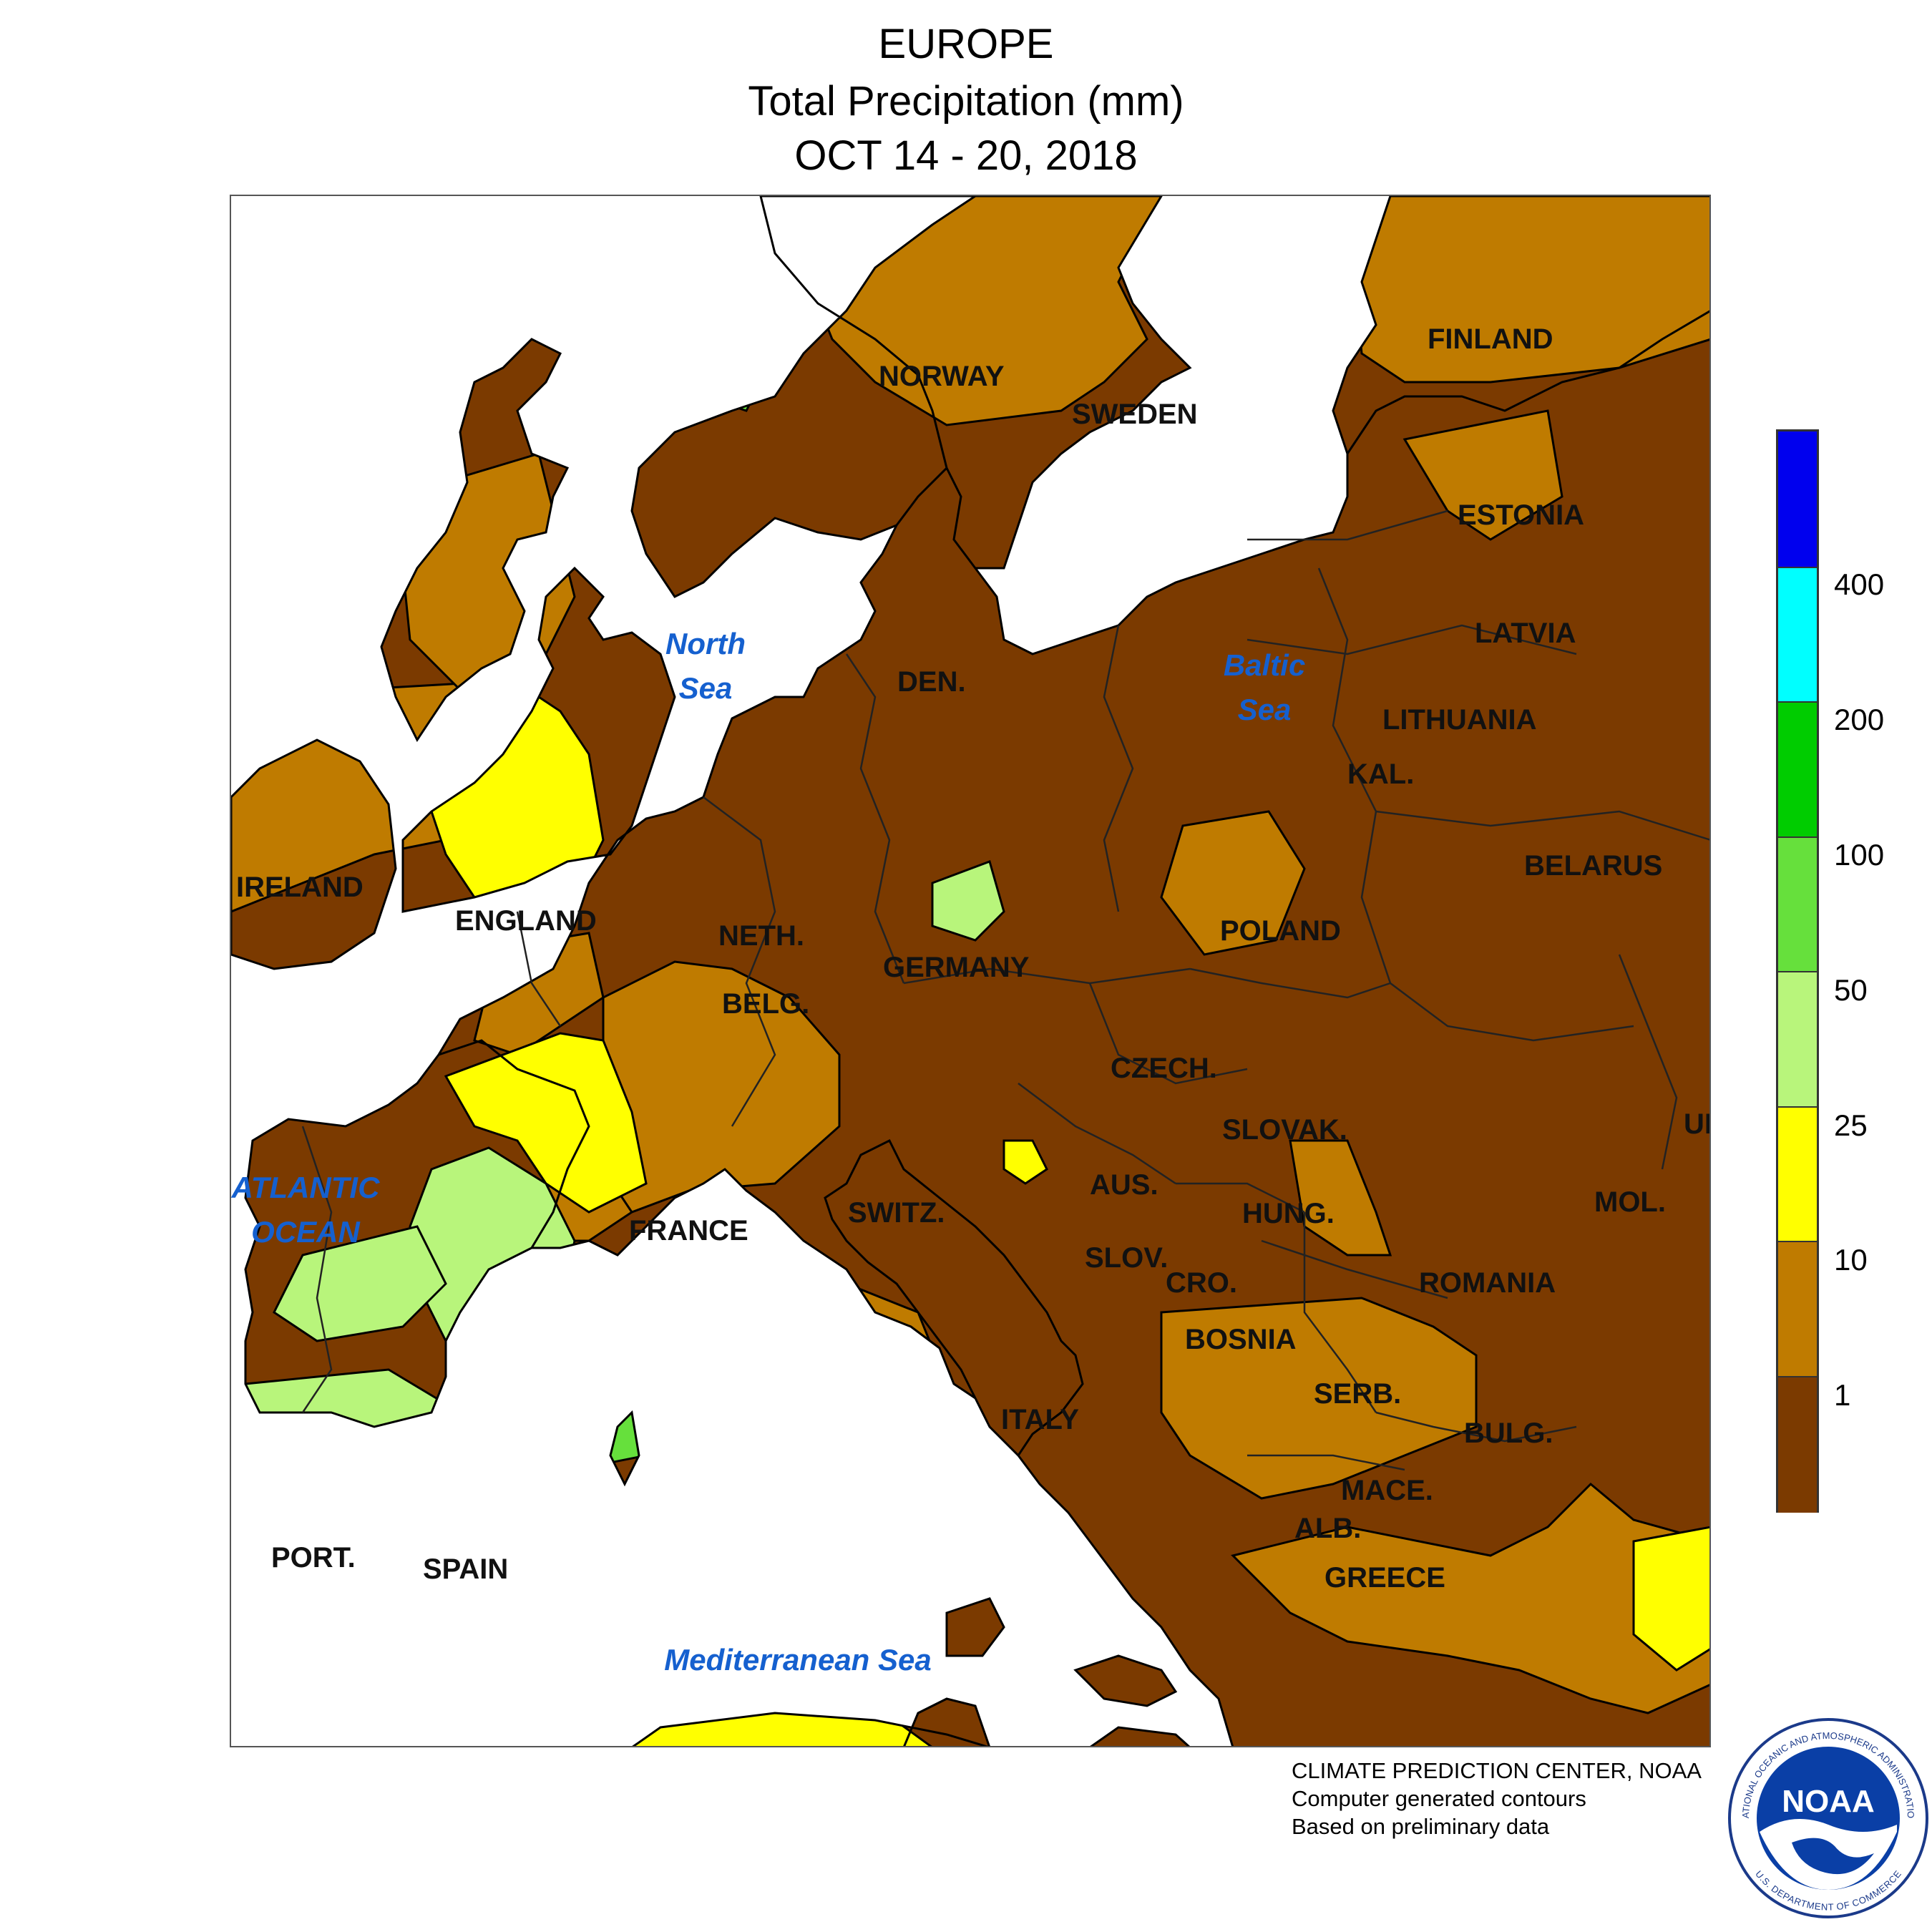 This screenshot has width=1932, height=1932. I want to click on label-hung: HUNG., so click(1288, 1213).